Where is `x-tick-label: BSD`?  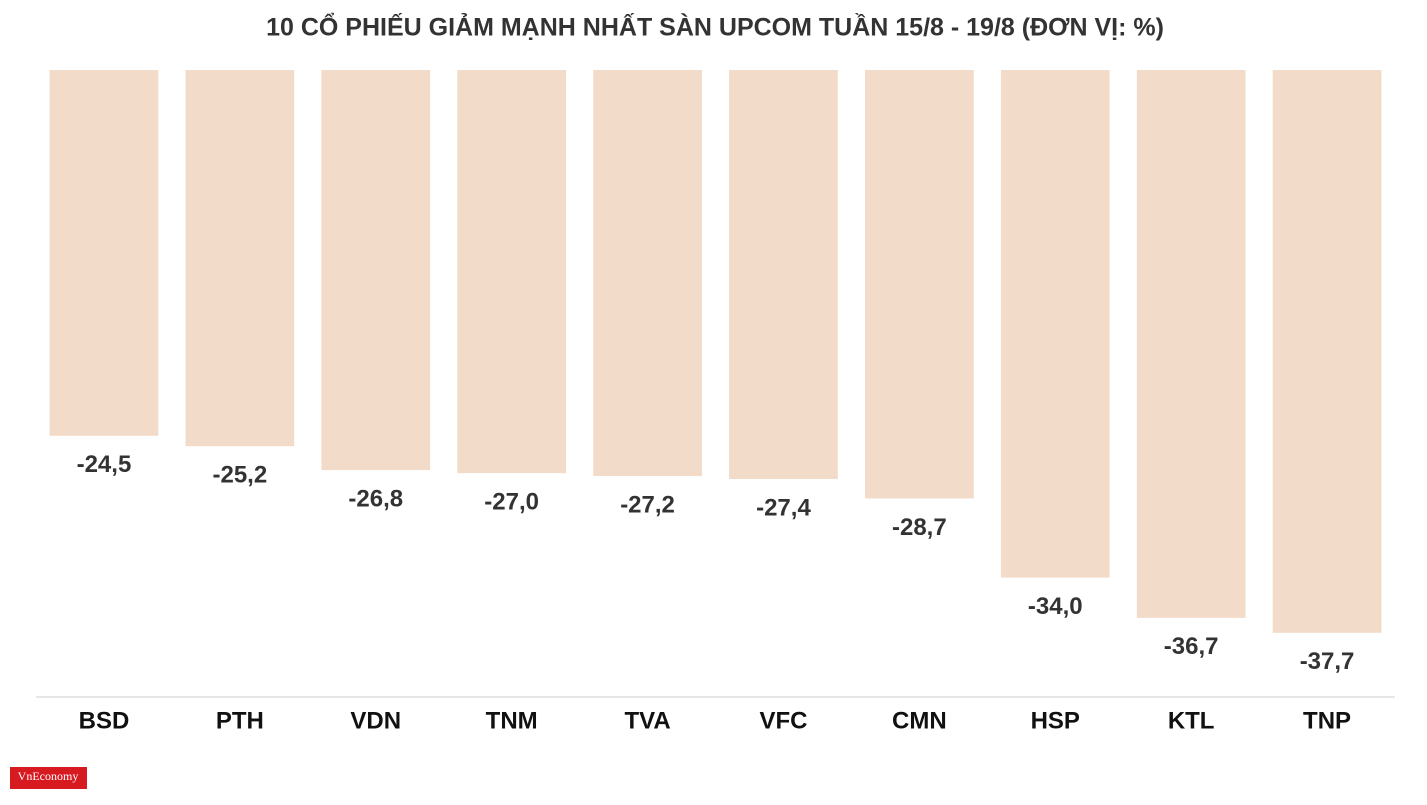
x-tick-label: BSD is located at coordinates (104, 720).